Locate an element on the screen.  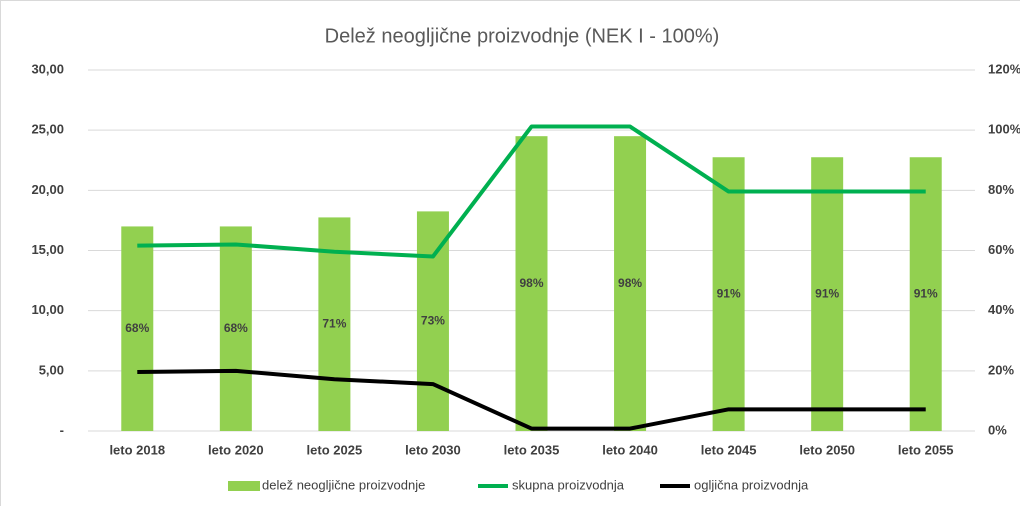
y-tick-label: 20,00 is located at coordinates (47, 189).